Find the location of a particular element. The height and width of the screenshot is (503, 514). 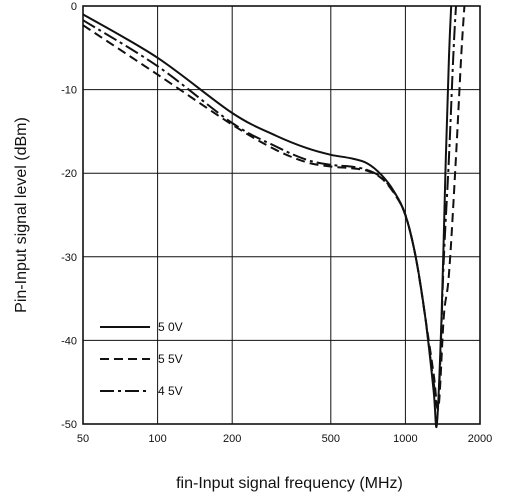

legend-label: 4 5V is located at coordinates (170, 391).